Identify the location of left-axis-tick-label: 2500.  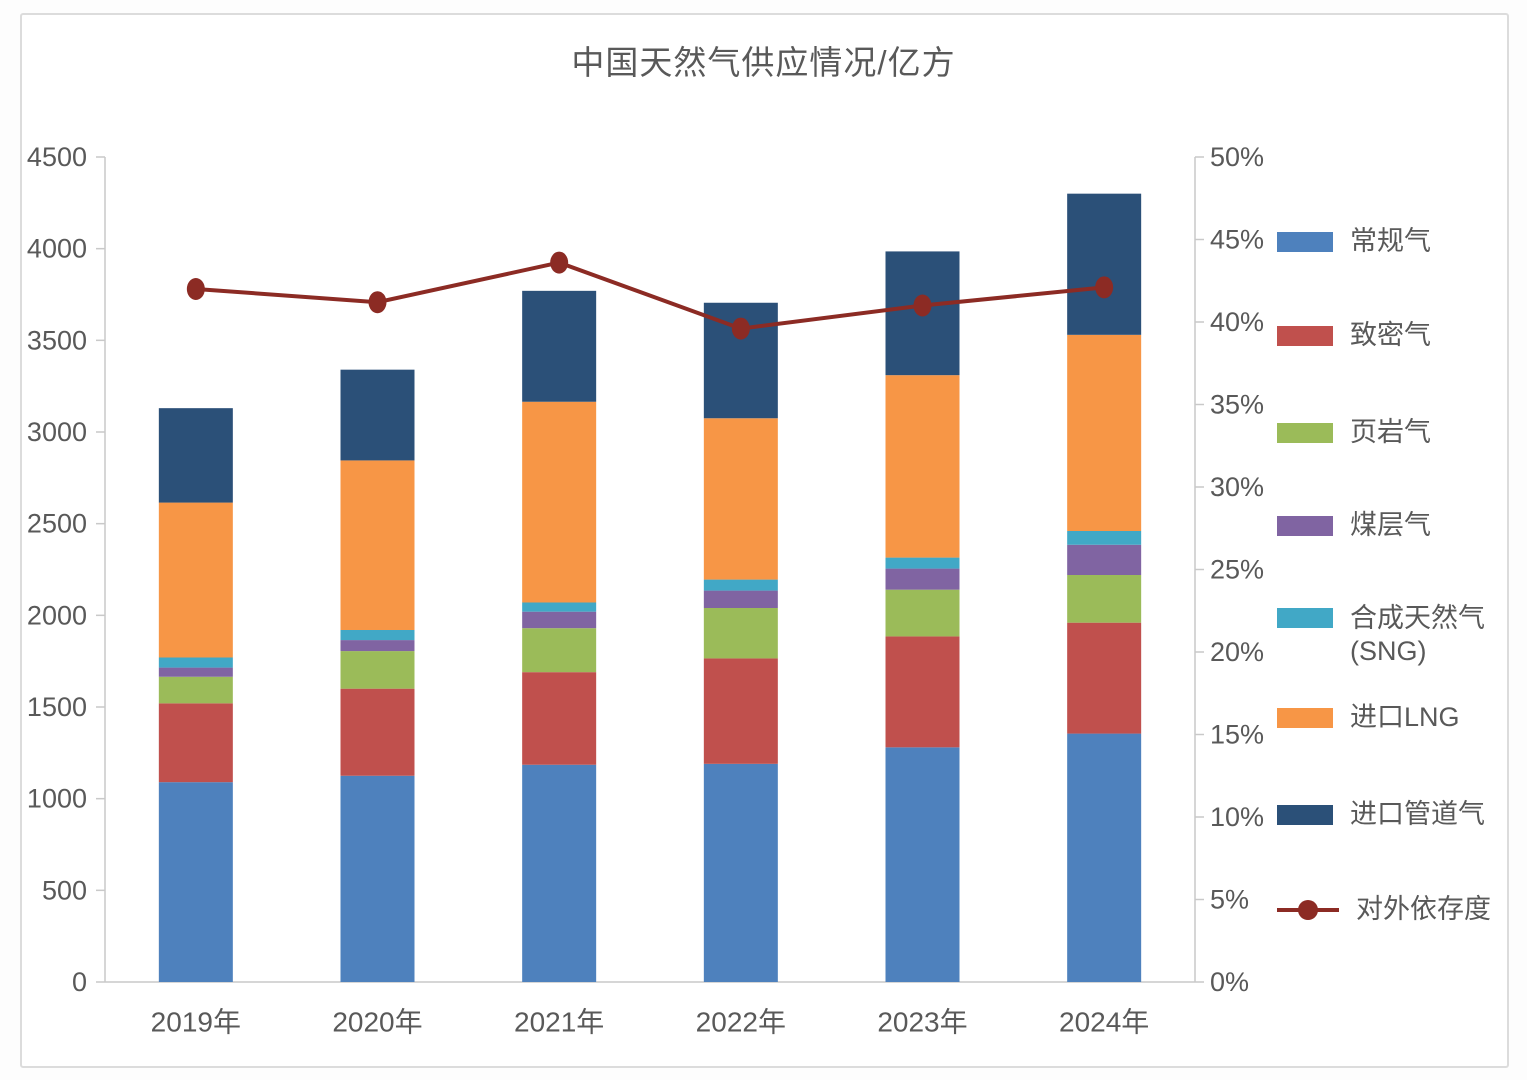
(57, 524).